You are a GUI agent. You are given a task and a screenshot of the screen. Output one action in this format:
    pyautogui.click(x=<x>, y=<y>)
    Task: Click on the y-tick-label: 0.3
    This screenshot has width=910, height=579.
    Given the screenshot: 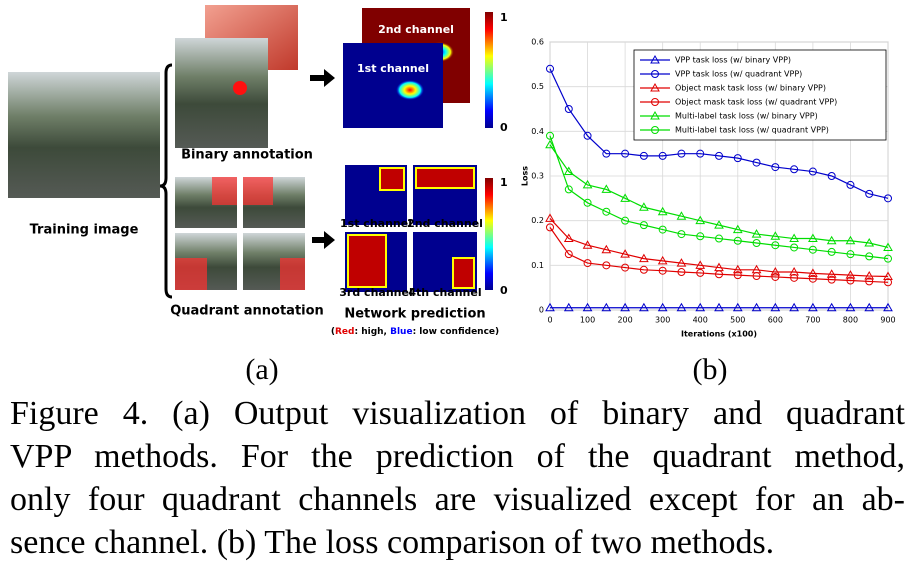 What is the action you would take?
    pyautogui.click(x=537, y=176)
    